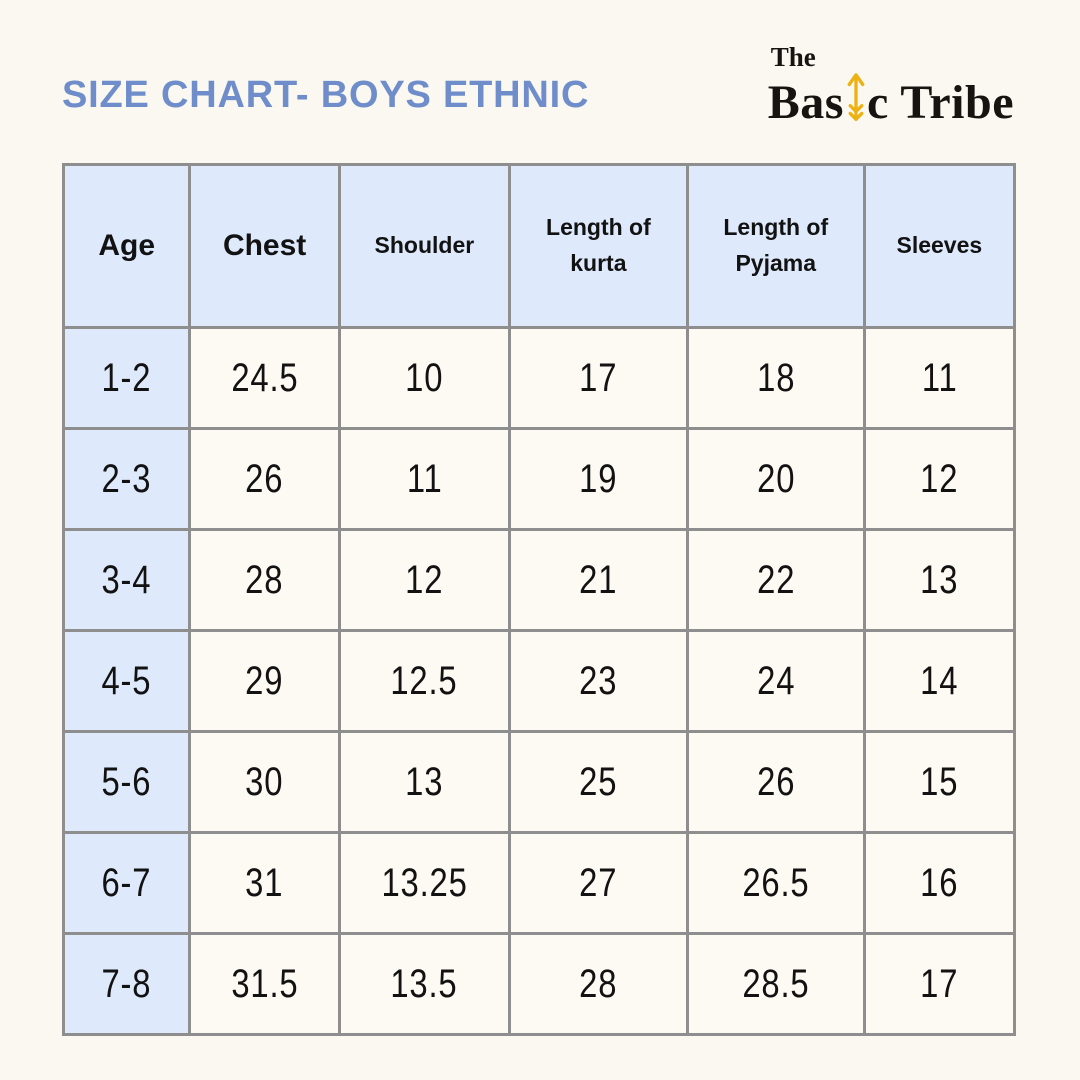  What do you see at coordinates (264, 378) in the screenshot?
I see `measurement-cell: 24.5` at bounding box center [264, 378].